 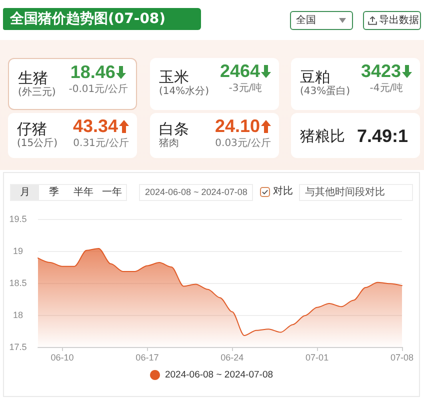 I want to click on text: 全国猪价趋势图(07-08), so click(x=88, y=19).